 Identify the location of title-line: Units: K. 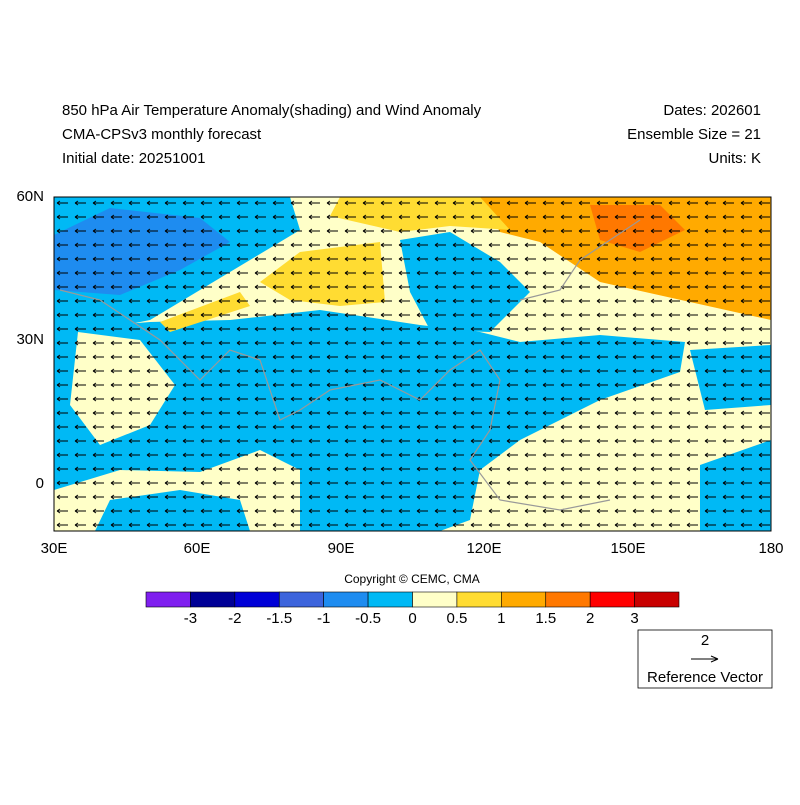
(734, 158).